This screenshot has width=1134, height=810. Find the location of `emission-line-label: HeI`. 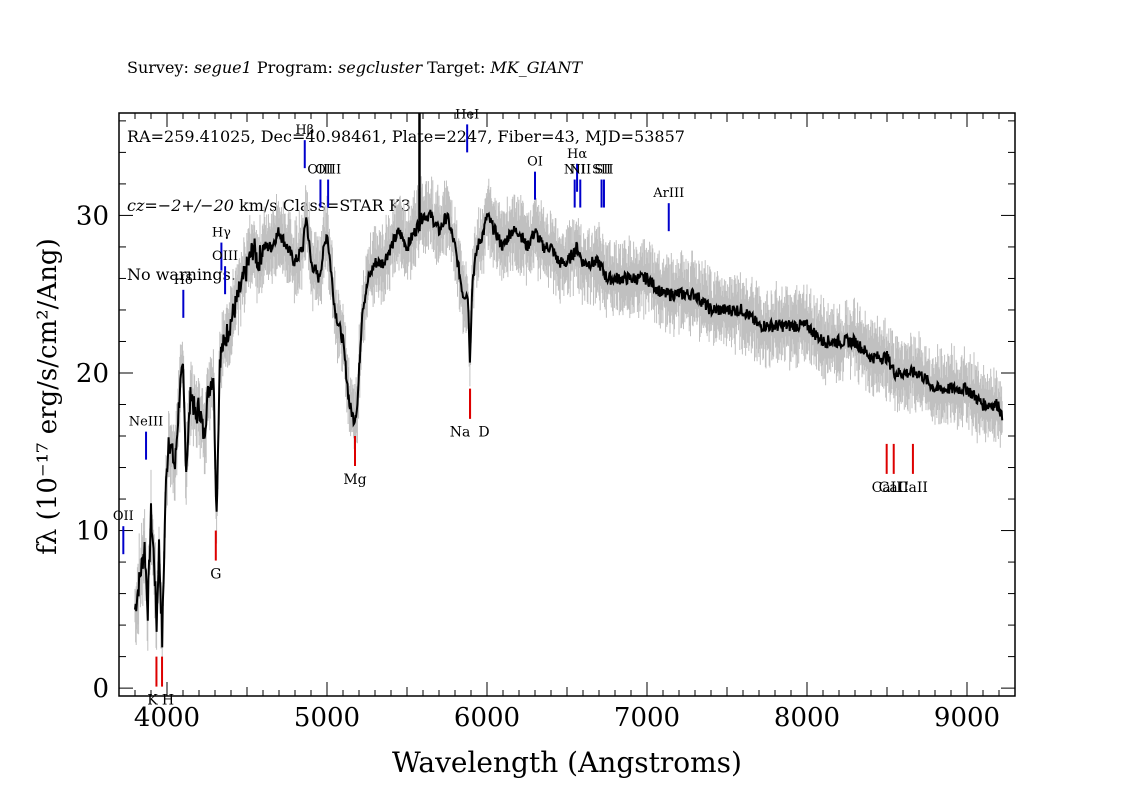

emission-line-label: HeI is located at coordinates (467, 114).